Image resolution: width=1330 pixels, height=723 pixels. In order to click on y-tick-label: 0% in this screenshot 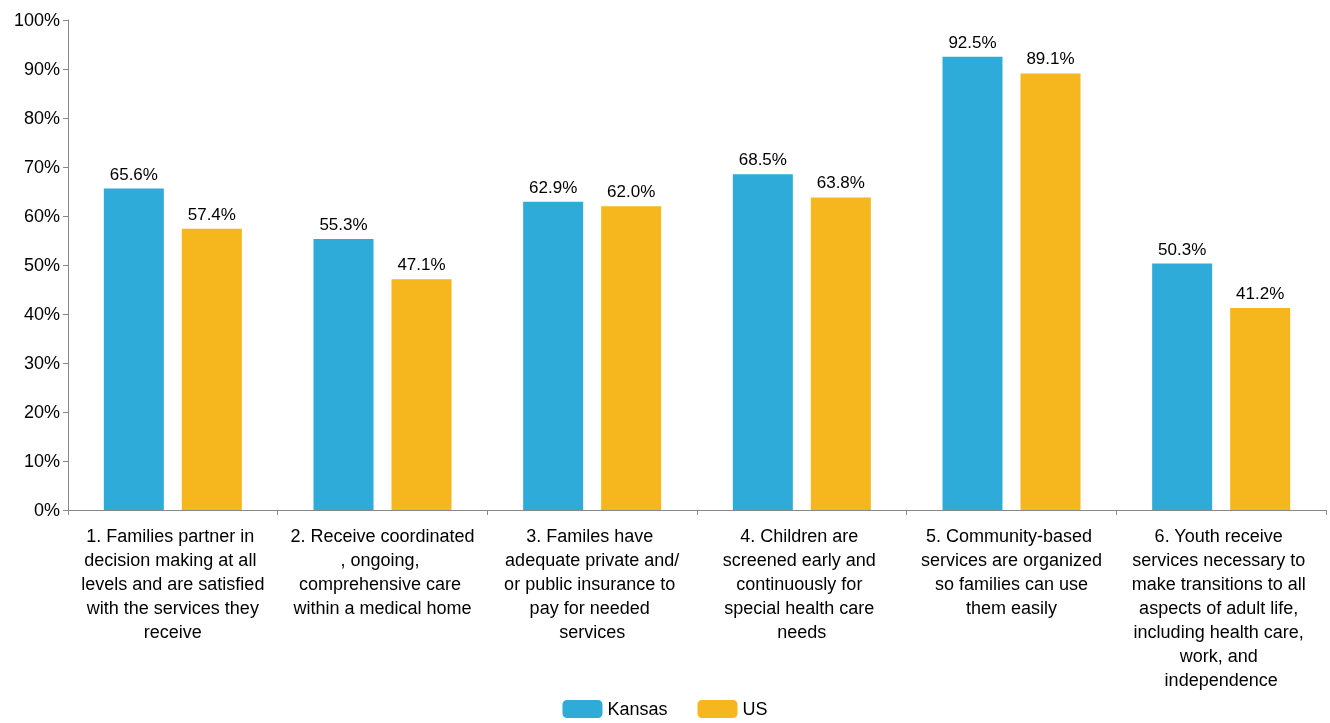, I will do `click(46, 510)`.